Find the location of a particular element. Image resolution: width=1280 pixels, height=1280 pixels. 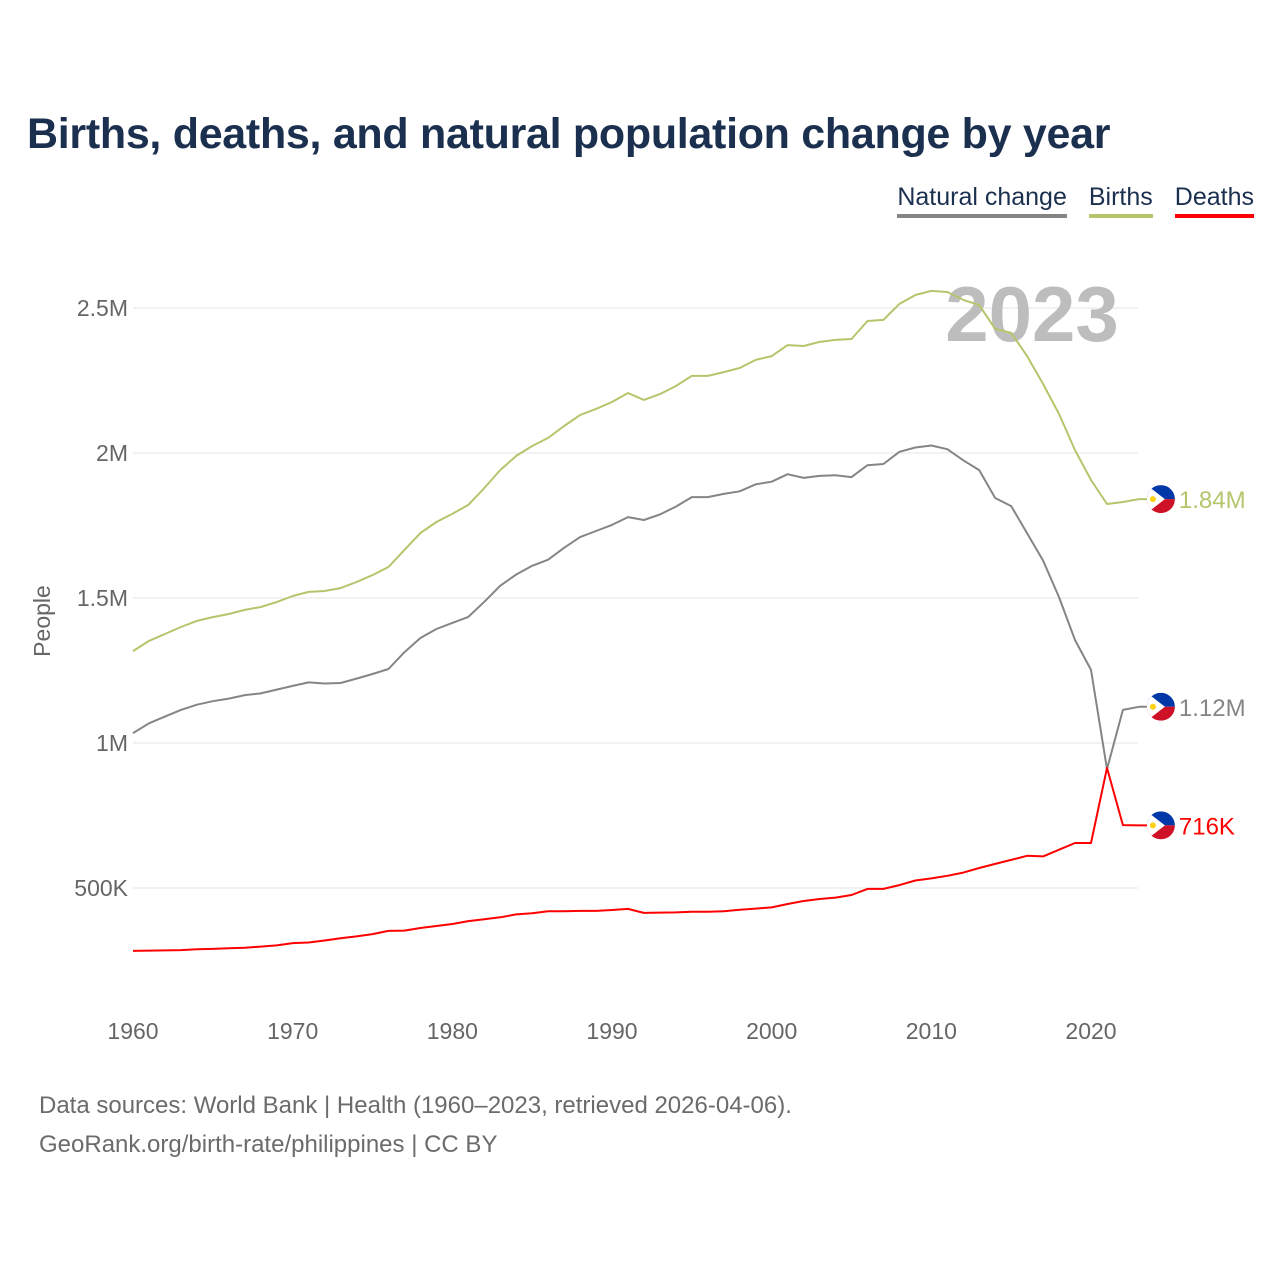

end-value-label-births: 1.84M is located at coordinates (1212, 500).